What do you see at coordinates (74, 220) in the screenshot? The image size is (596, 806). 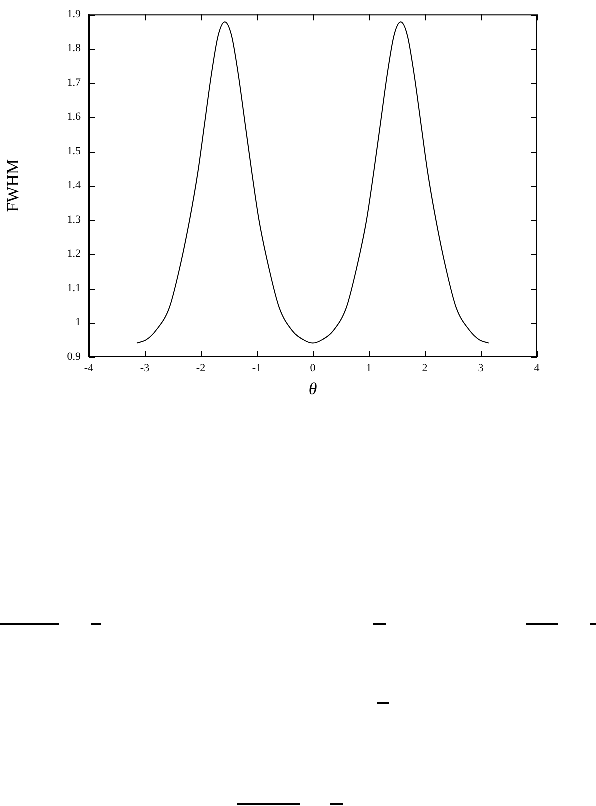 I see `y-tick-label: 1.3` at bounding box center [74, 220].